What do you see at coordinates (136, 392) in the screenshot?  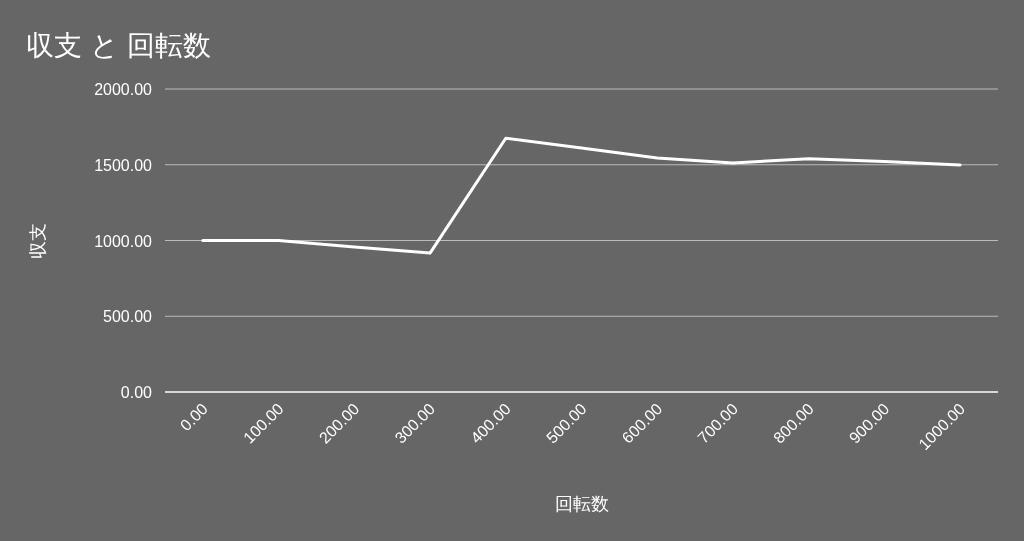 I see `y-tick-label: 0.00` at bounding box center [136, 392].